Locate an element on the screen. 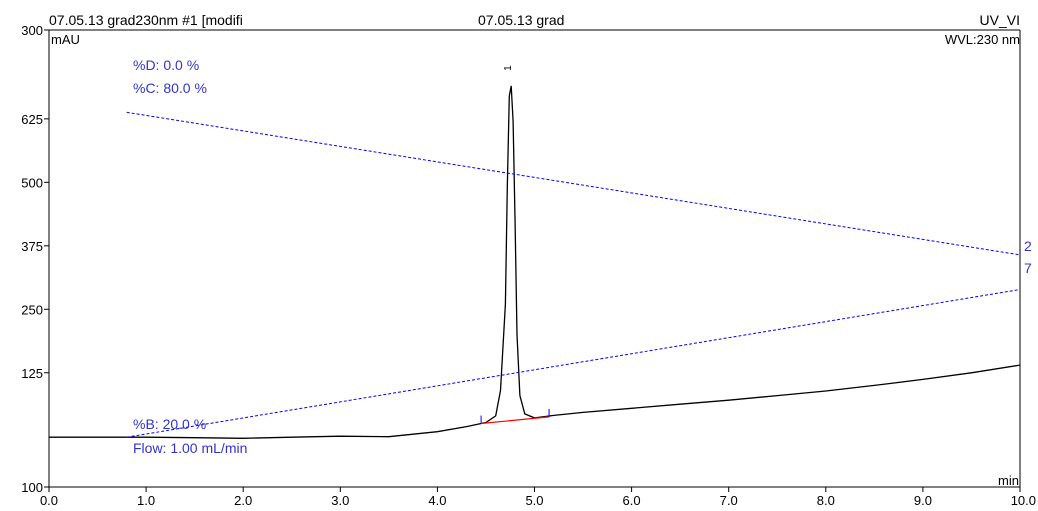  y-tick-label: 300 is located at coordinates (32, 30).